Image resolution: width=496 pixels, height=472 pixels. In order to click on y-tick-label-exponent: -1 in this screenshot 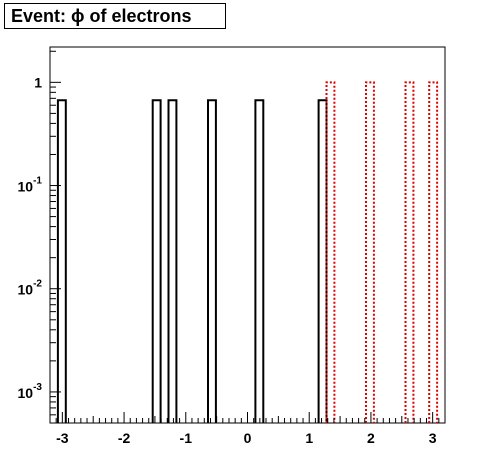, I will do `click(37, 181)`.